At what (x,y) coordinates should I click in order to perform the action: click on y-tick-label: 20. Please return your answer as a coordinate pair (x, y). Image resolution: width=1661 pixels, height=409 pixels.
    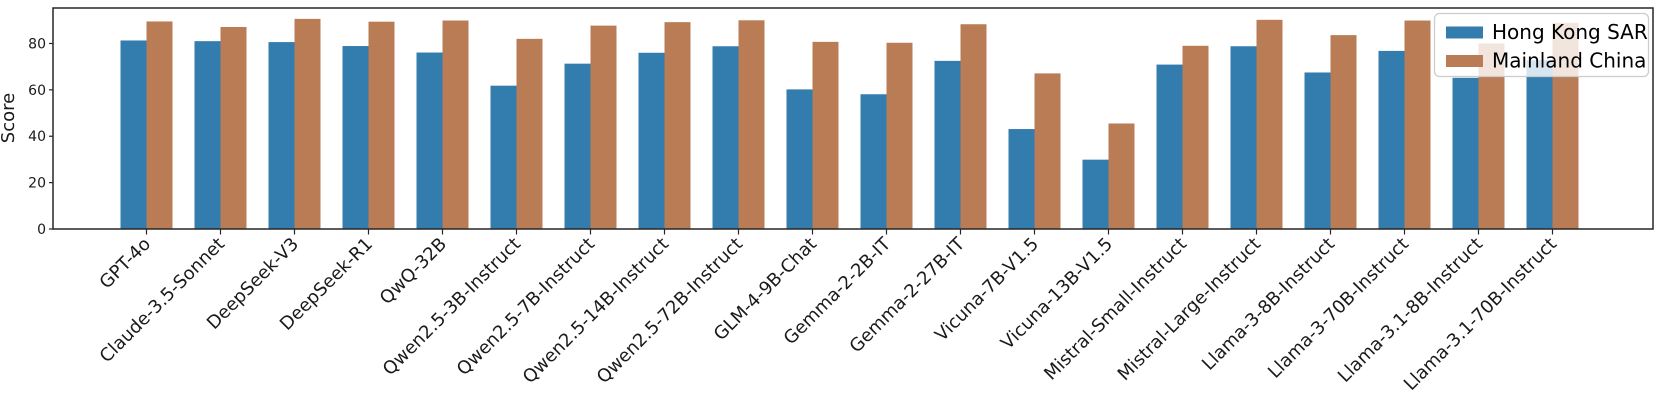
    Looking at the image, I should click on (37, 184).